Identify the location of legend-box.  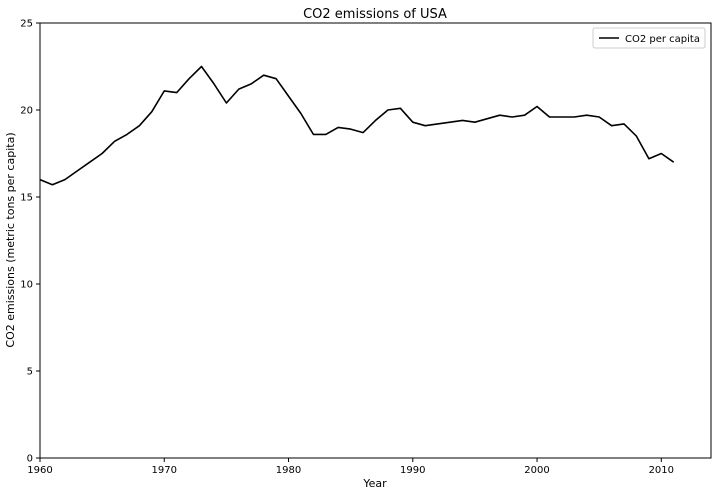
(649, 38).